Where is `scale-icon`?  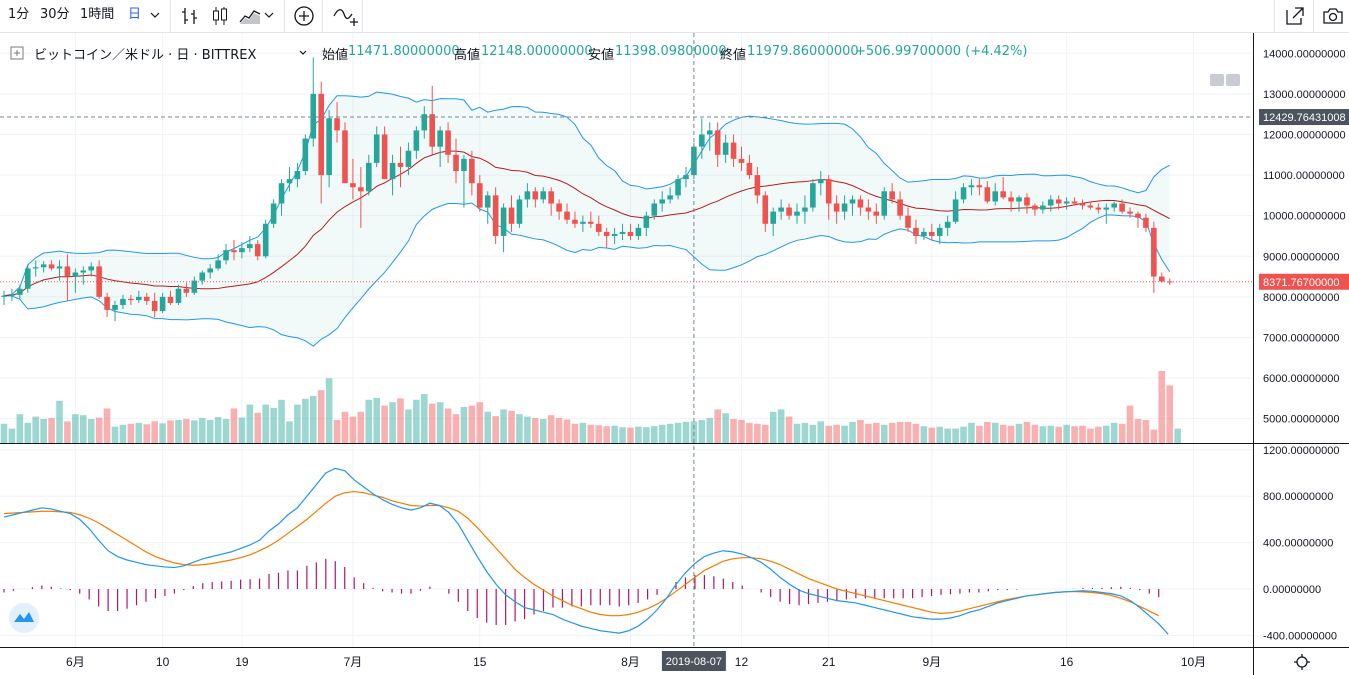
scale-icon is located at coordinates (1233, 80).